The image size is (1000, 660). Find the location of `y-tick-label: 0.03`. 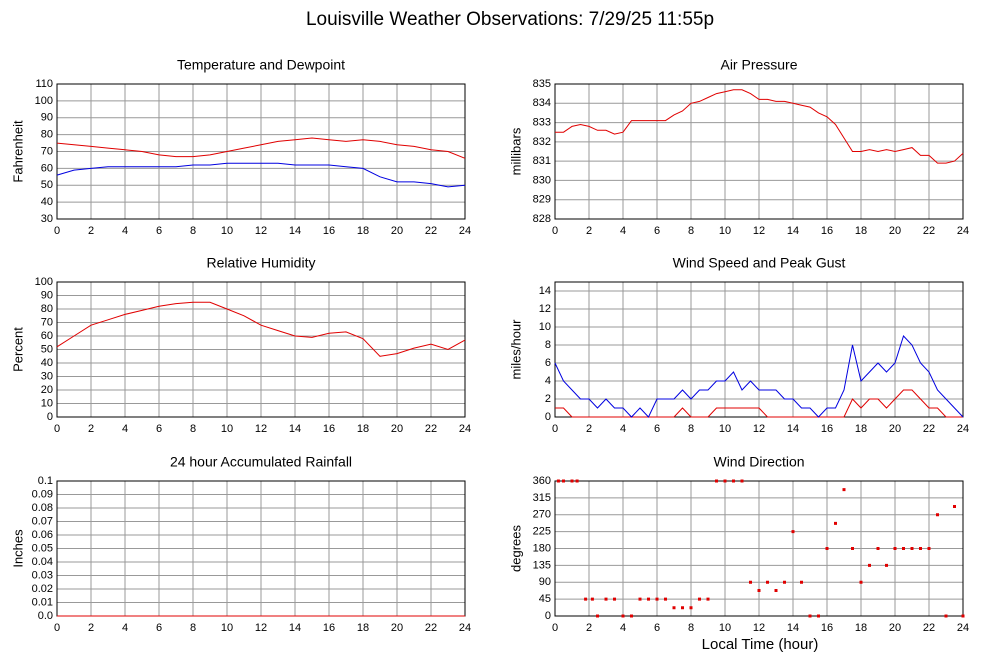

y-tick-label: 0.03 is located at coordinates (42, 575).